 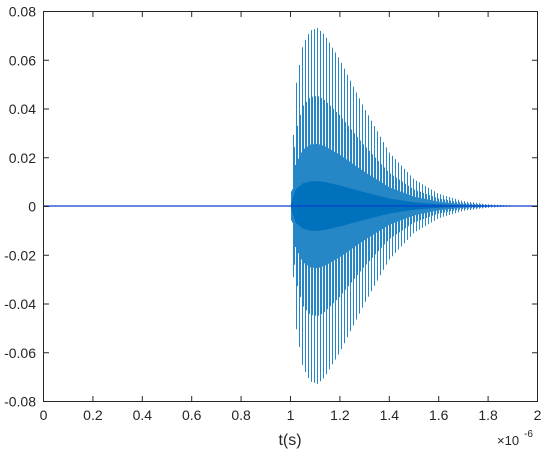 I want to click on y-tick-label: 0, so click(x=32, y=207).